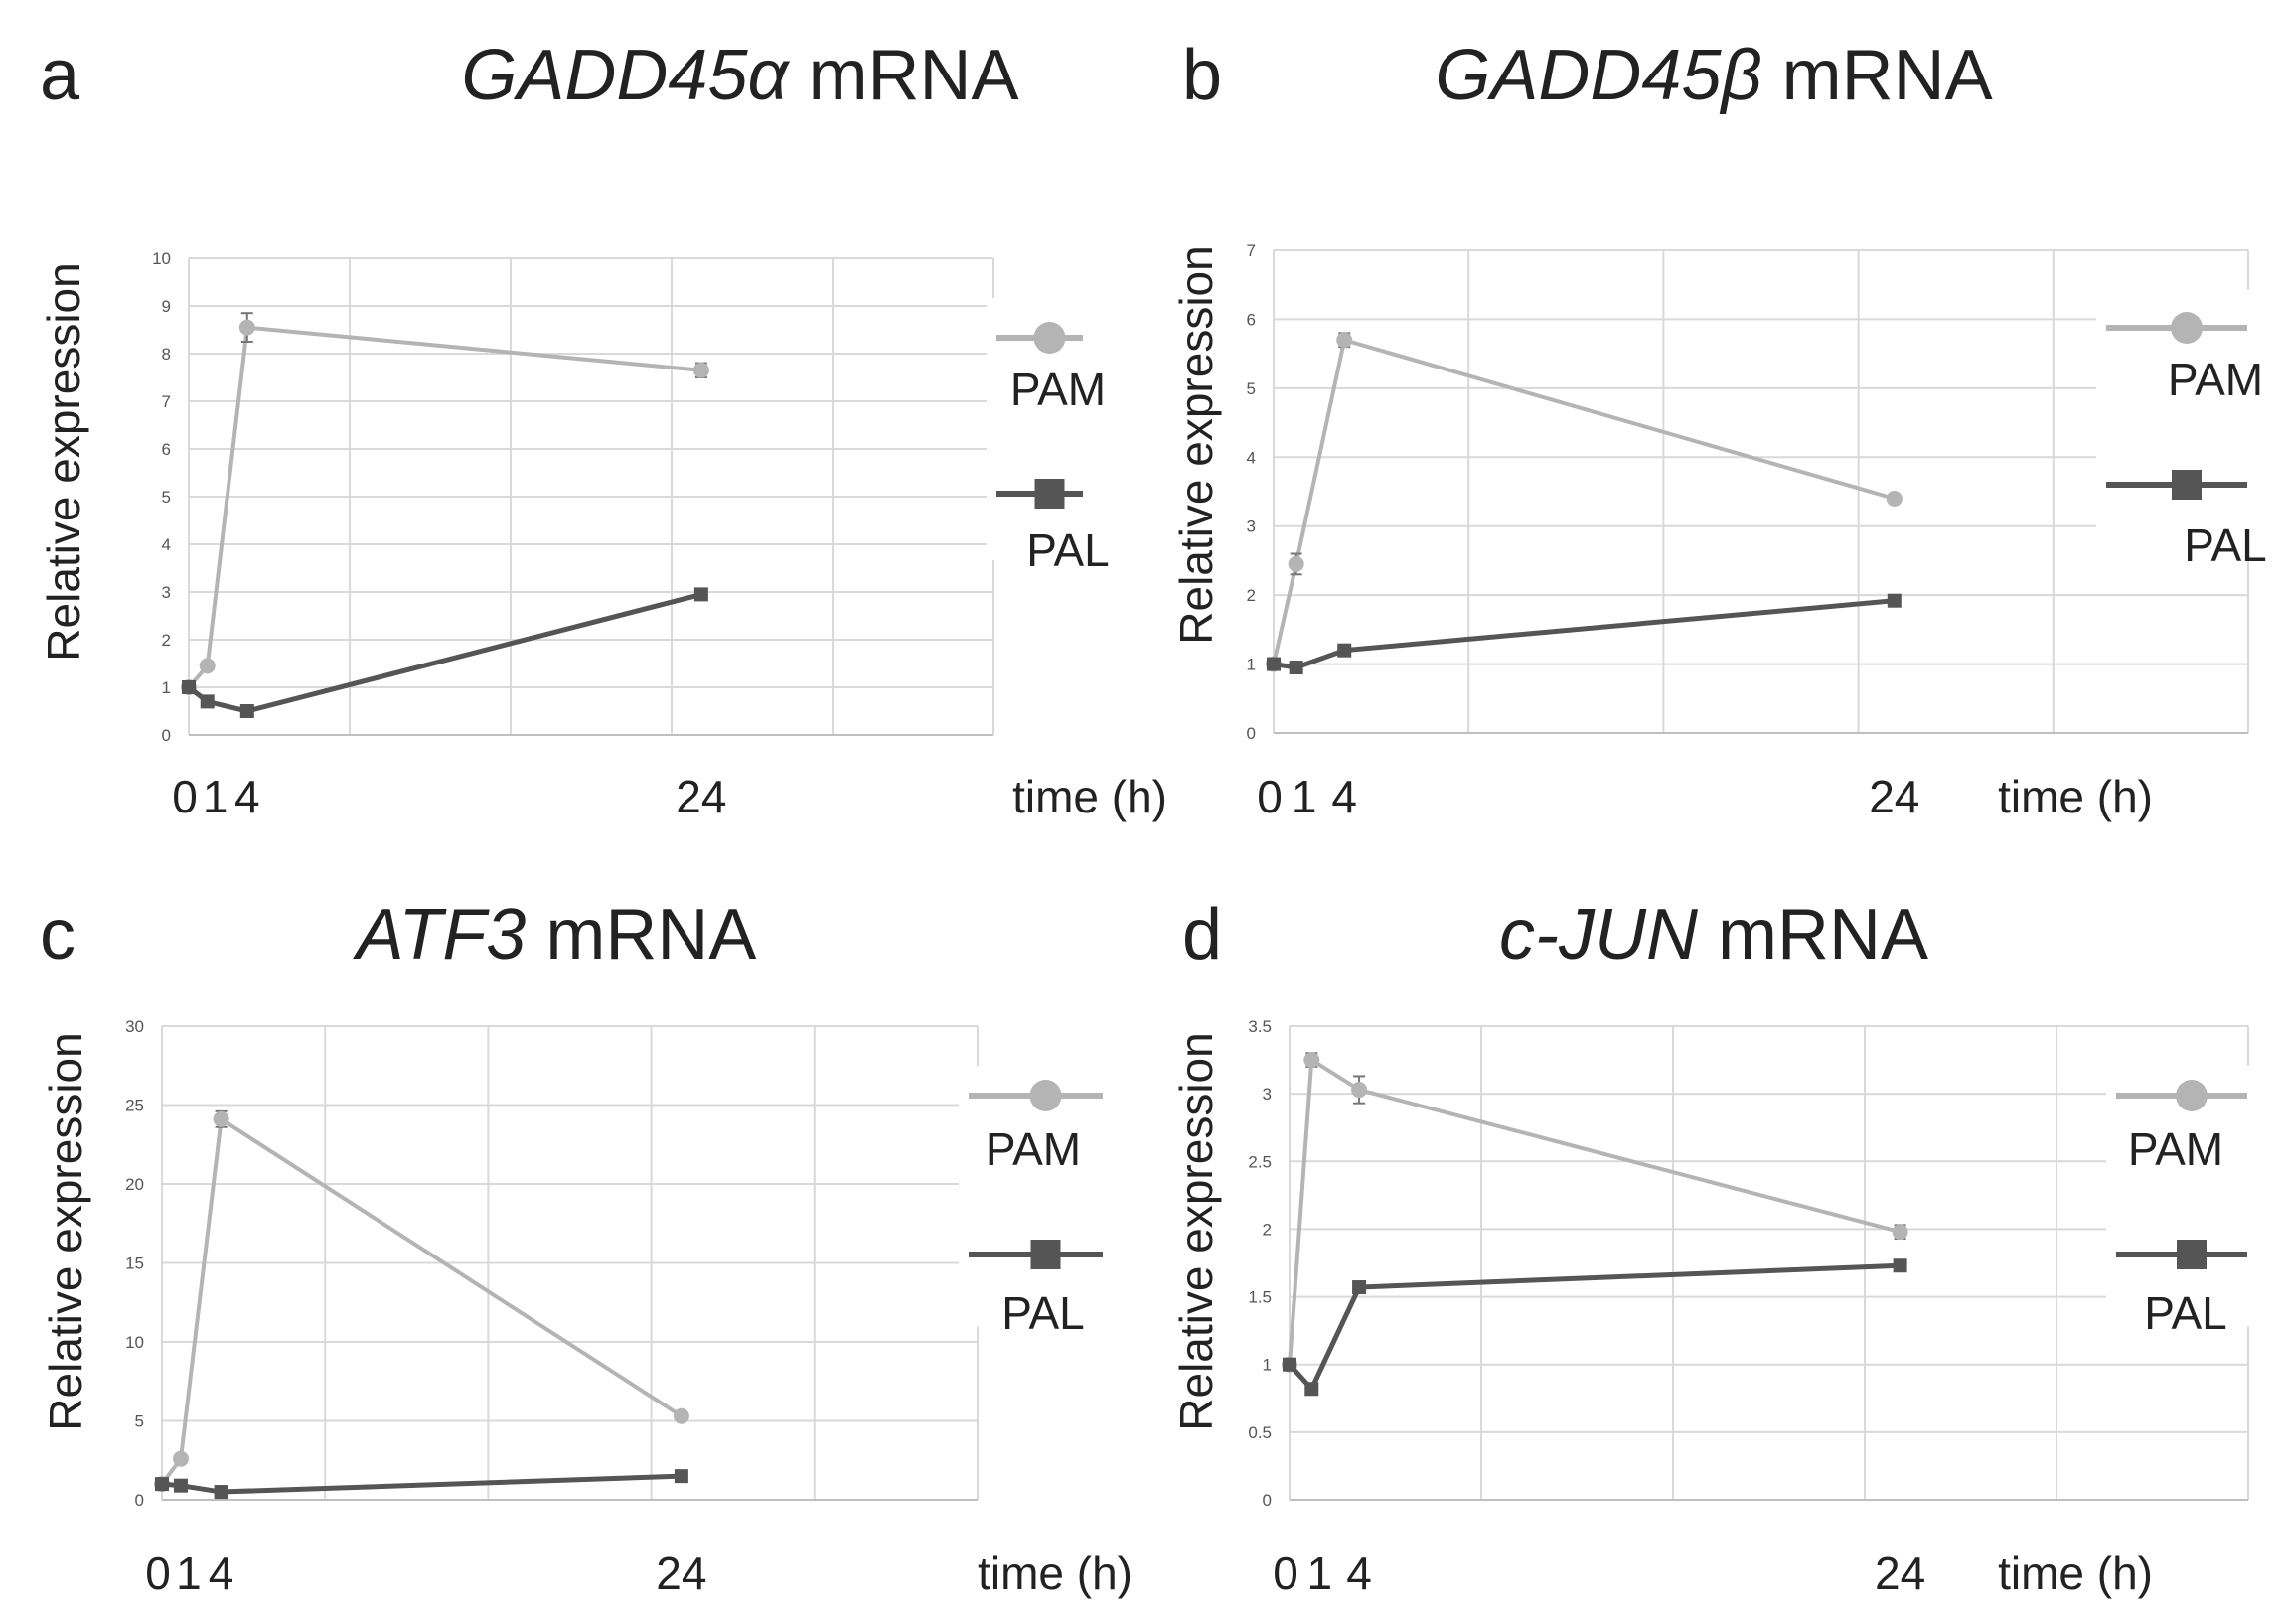 The width and height of the screenshot is (2284, 1624). Describe the element at coordinates (1260, 1432) in the screenshot. I see `y-tick-label: 0.5` at that location.